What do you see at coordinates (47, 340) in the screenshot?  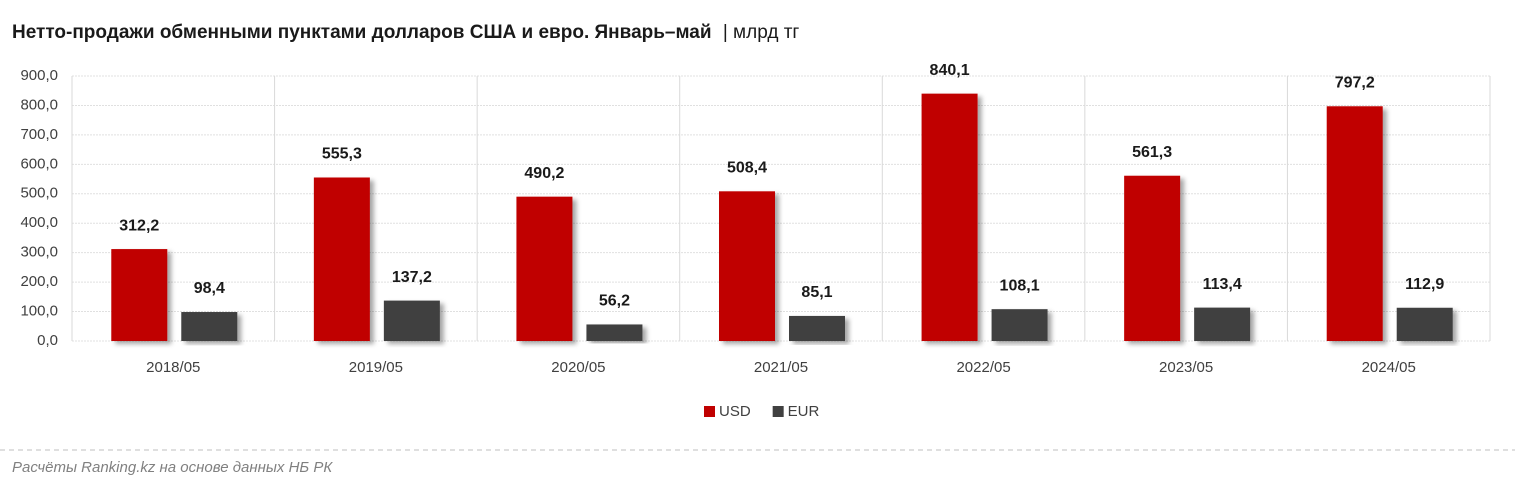 I see `y-tick-label: 0,0` at bounding box center [47, 340].